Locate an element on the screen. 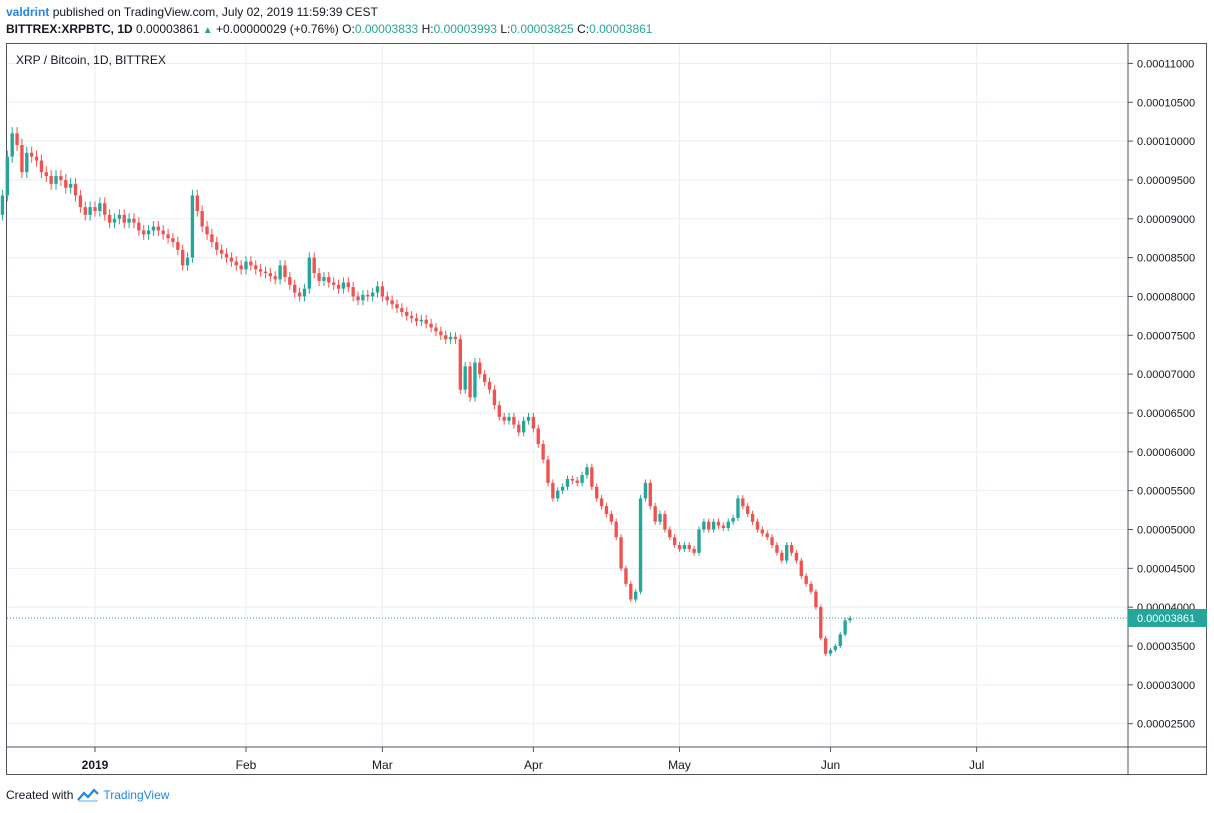 The width and height of the screenshot is (1214, 813). last-price: 0.00003861 is located at coordinates (168, 29).